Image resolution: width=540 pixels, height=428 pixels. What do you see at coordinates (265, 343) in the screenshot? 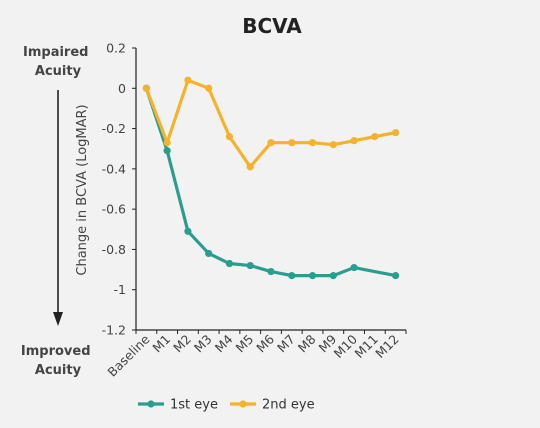
I see `x-tick-label: M6` at bounding box center [265, 343].